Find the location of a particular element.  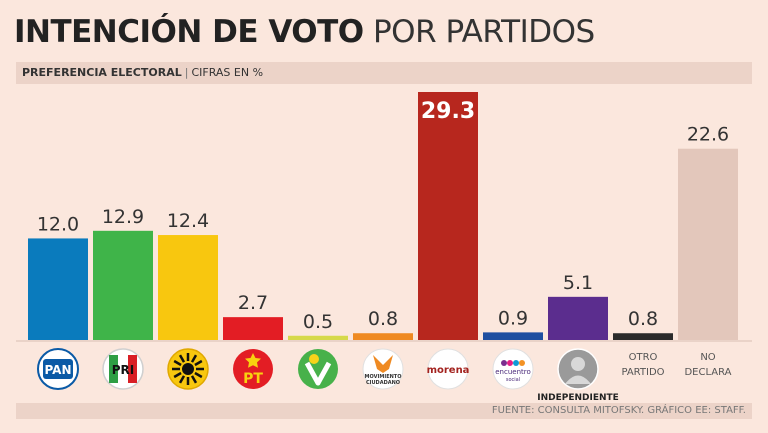

bar-pt is located at coordinates (253, 328).